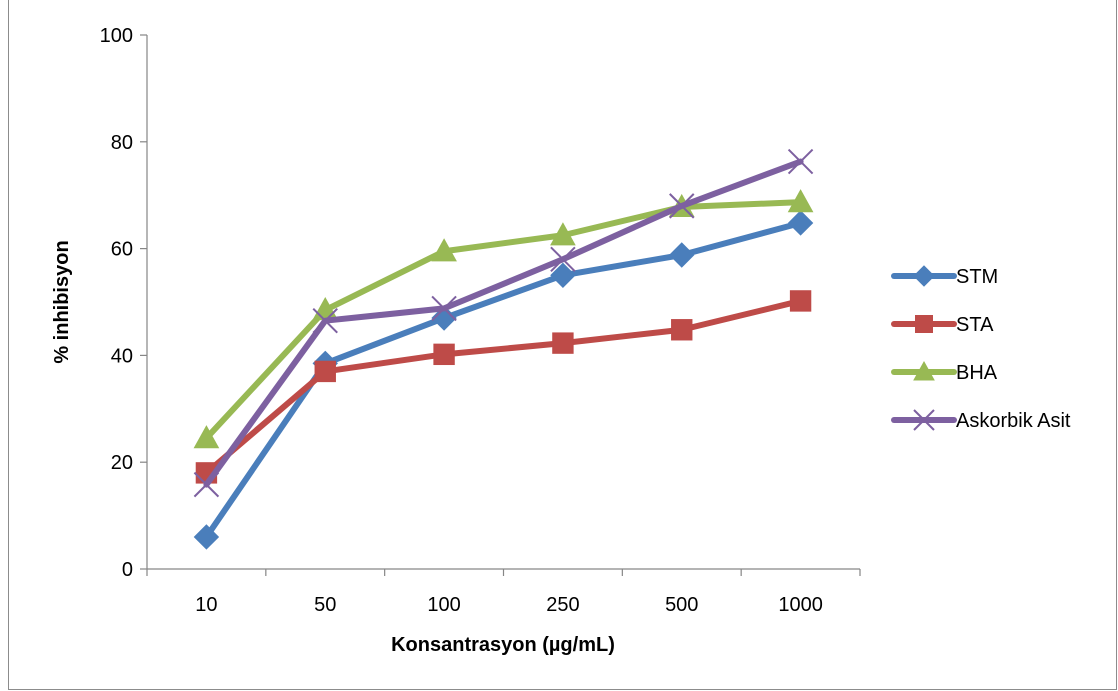  I want to click on x-axis-title: Konsantrasyon (µg/mL), so click(503, 645).